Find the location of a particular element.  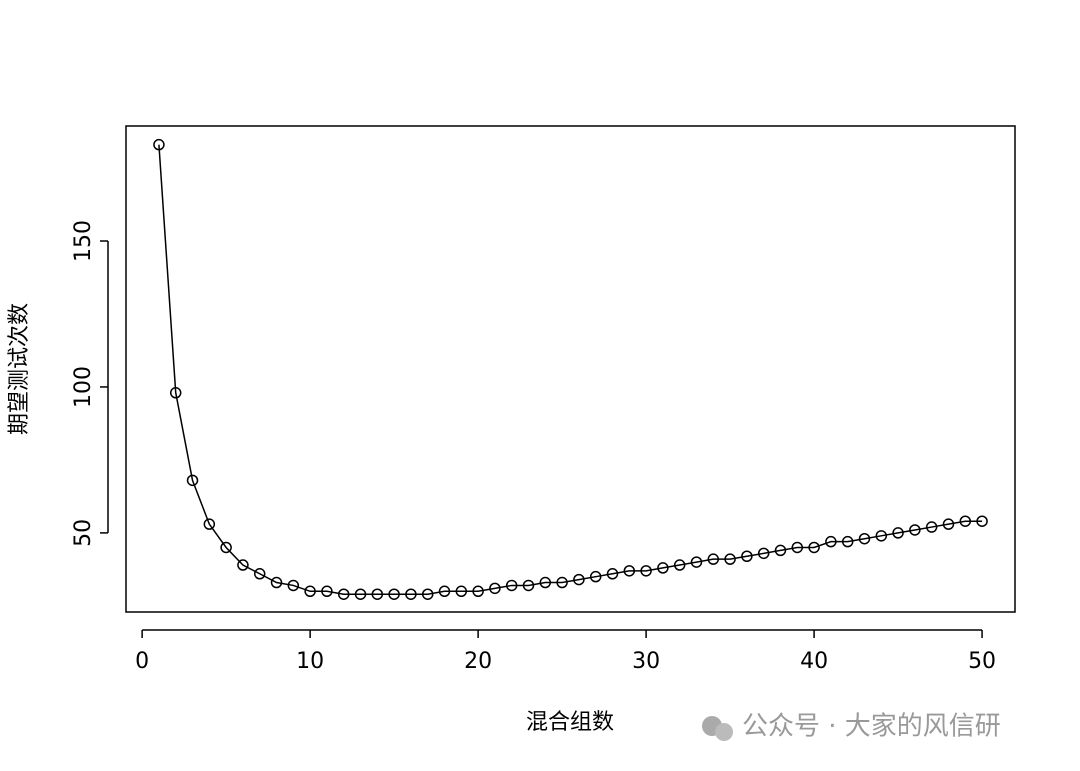

x-tick-label: 0 is located at coordinates (142, 661).